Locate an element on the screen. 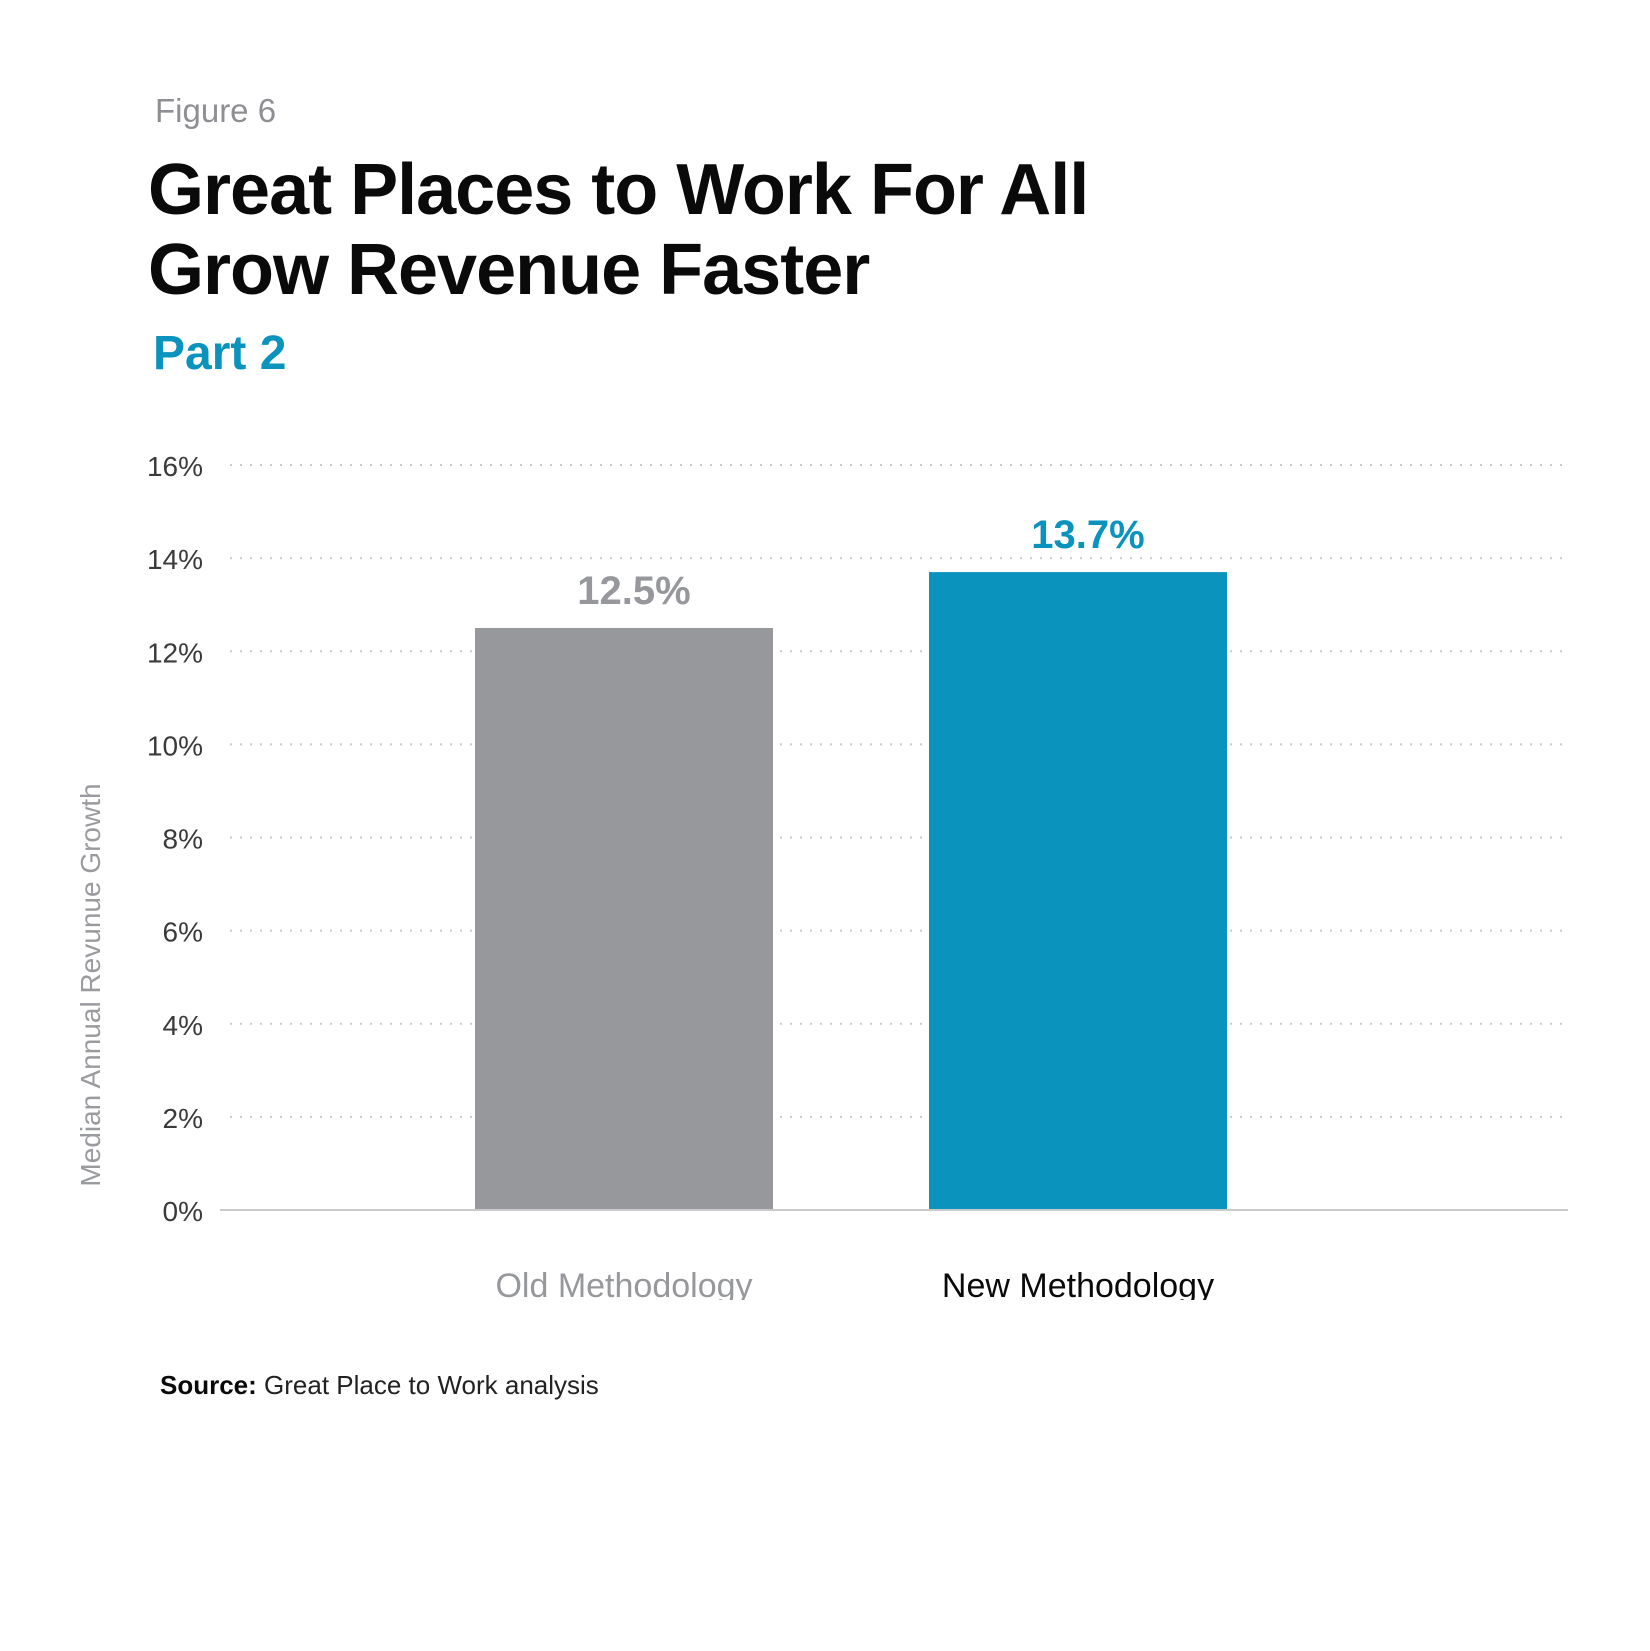 This screenshot has width=1650, height=1651. data-label: 13.7% is located at coordinates (1087, 535).